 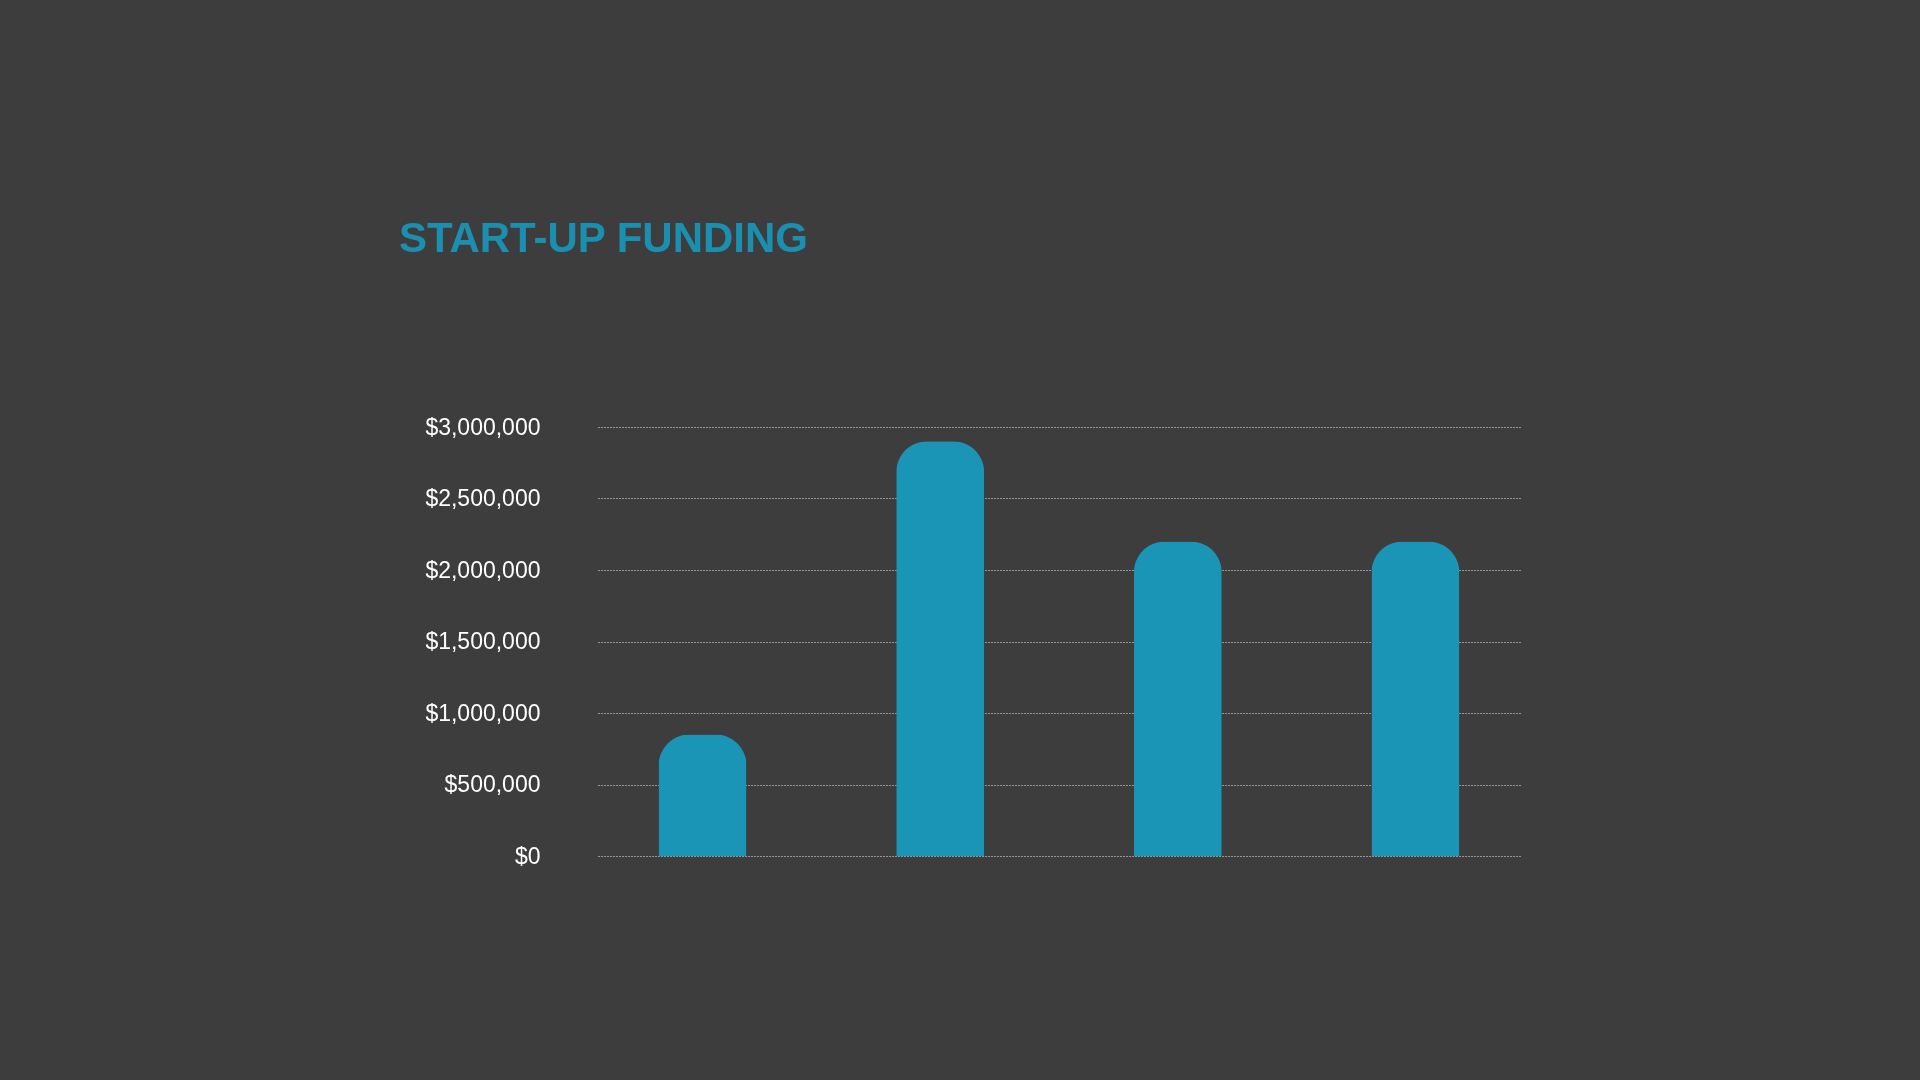 I want to click on y-tick-label: $0, so click(x=527, y=855).